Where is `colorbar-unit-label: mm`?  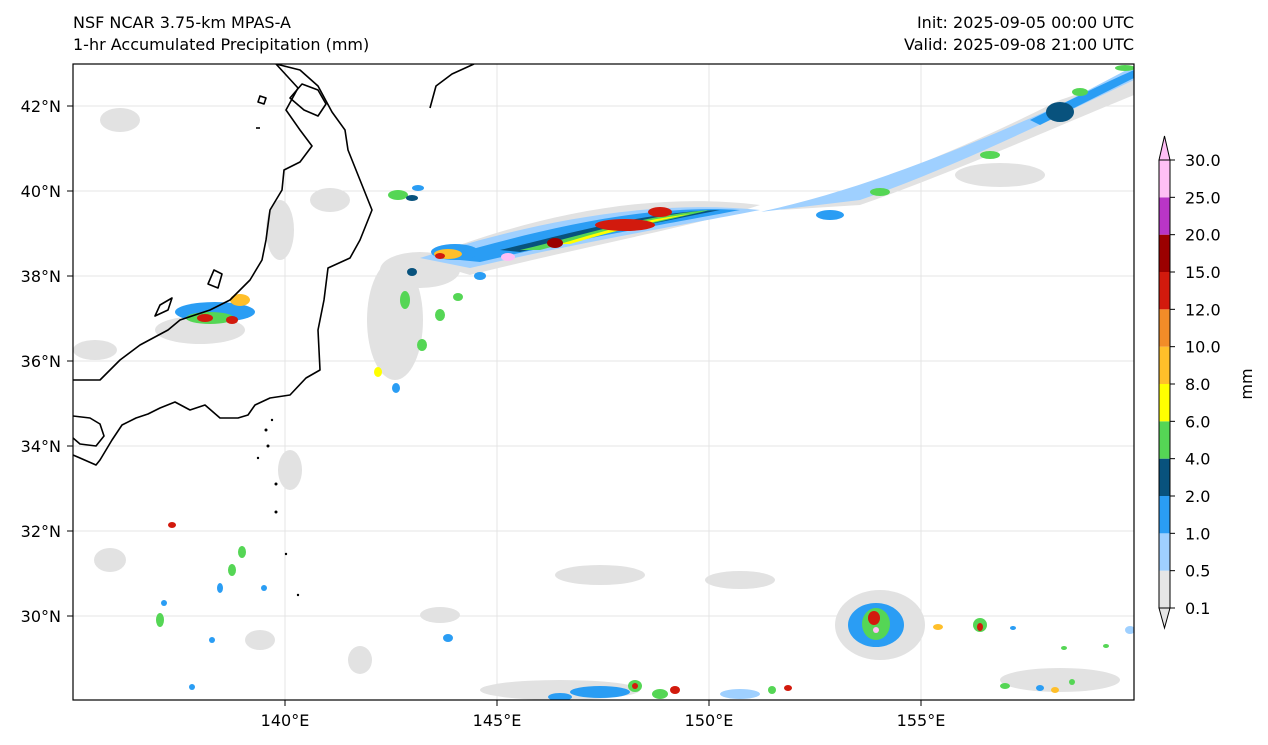 colorbar-unit-label: mm is located at coordinates (1246, 383).